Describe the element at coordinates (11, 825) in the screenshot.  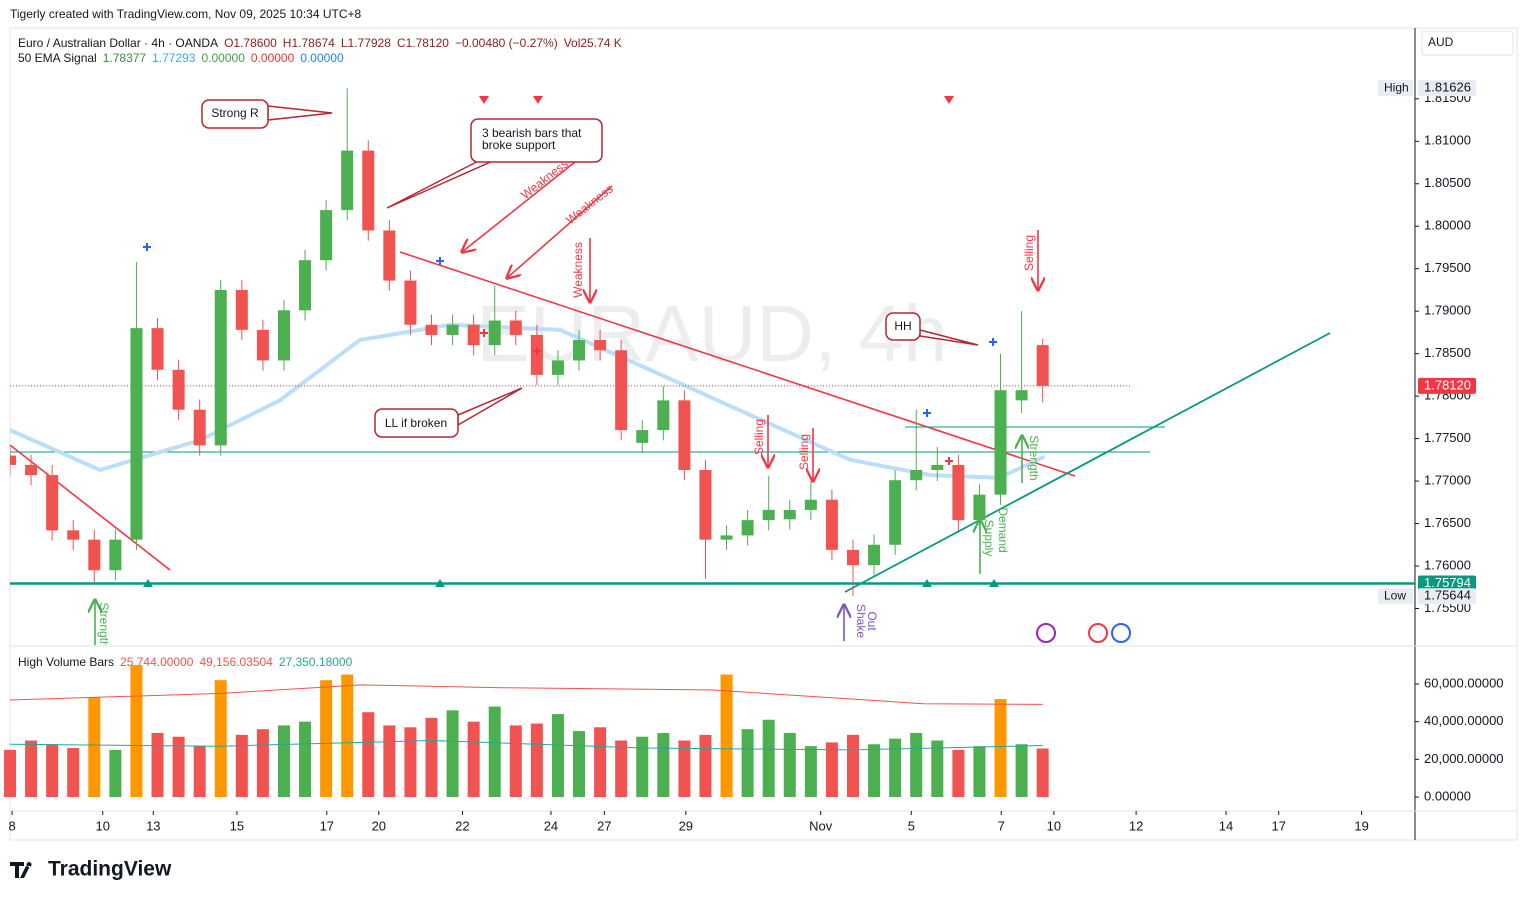
I see `x-tick-label: 8` at that location.